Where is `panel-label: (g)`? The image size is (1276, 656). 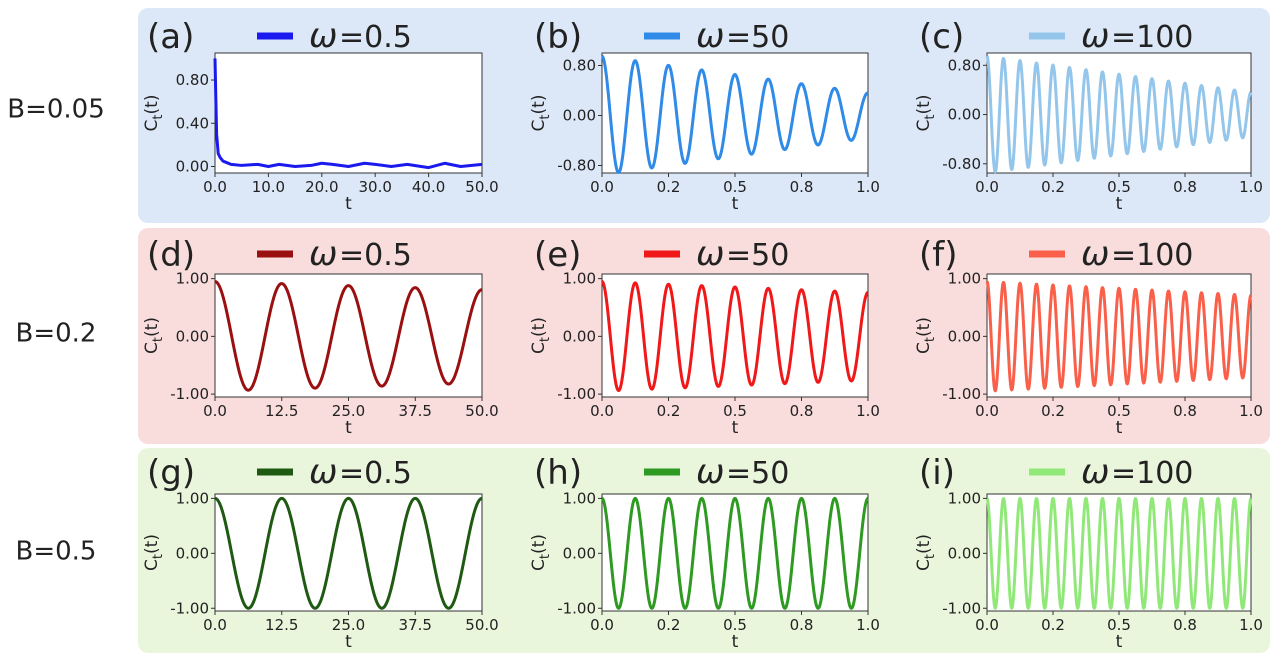 panel-label: (g) is located at coordinates (171, 473).